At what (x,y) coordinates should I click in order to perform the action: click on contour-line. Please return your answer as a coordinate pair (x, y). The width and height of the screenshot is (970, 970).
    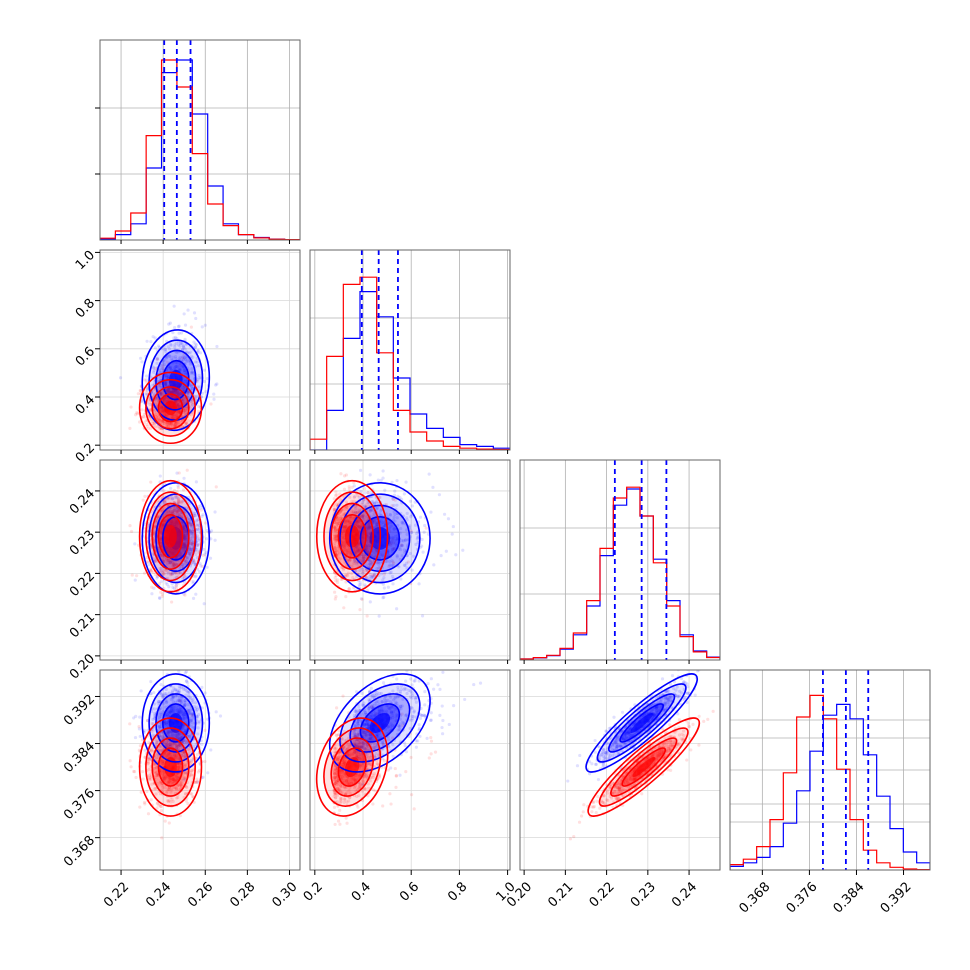
    Looking at the image, I should click on (170, 536).